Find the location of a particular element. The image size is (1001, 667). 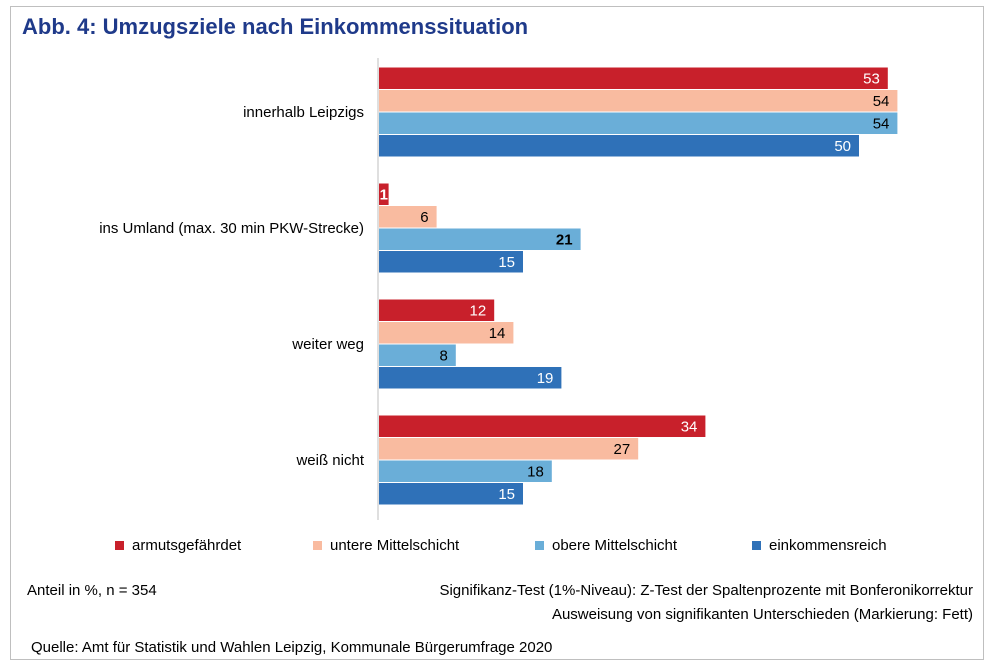

sample-note: Anteil in %, n = 354 is located at coordinates (92, 590).